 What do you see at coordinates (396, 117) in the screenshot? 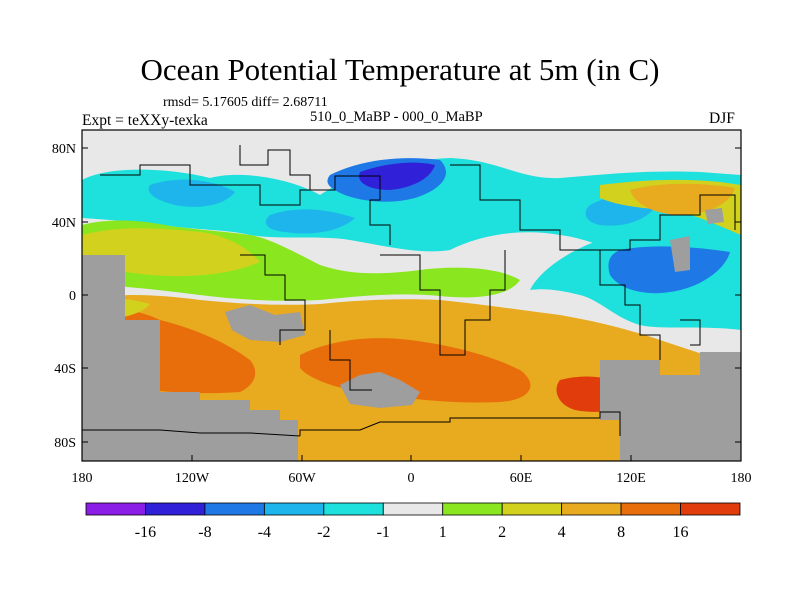
I see `difference-subtitle: 510_0_MaBP - 000_0_MaBP` at bounding box center [396, 117].